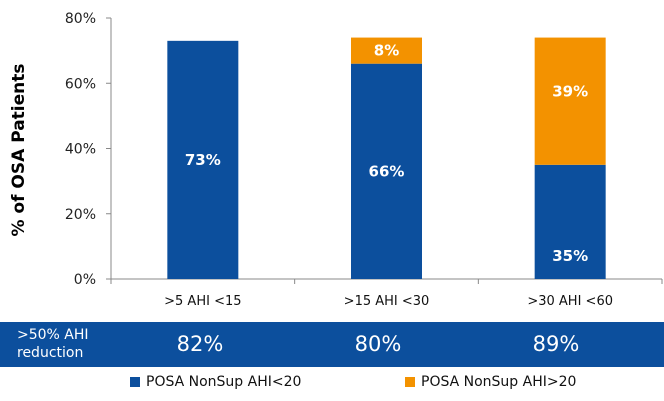 This screenshot has width=664, height=401. Describe the element at coordinates (80, 19) in the screenshot. I see `y-tick-label: 80%` at that location.